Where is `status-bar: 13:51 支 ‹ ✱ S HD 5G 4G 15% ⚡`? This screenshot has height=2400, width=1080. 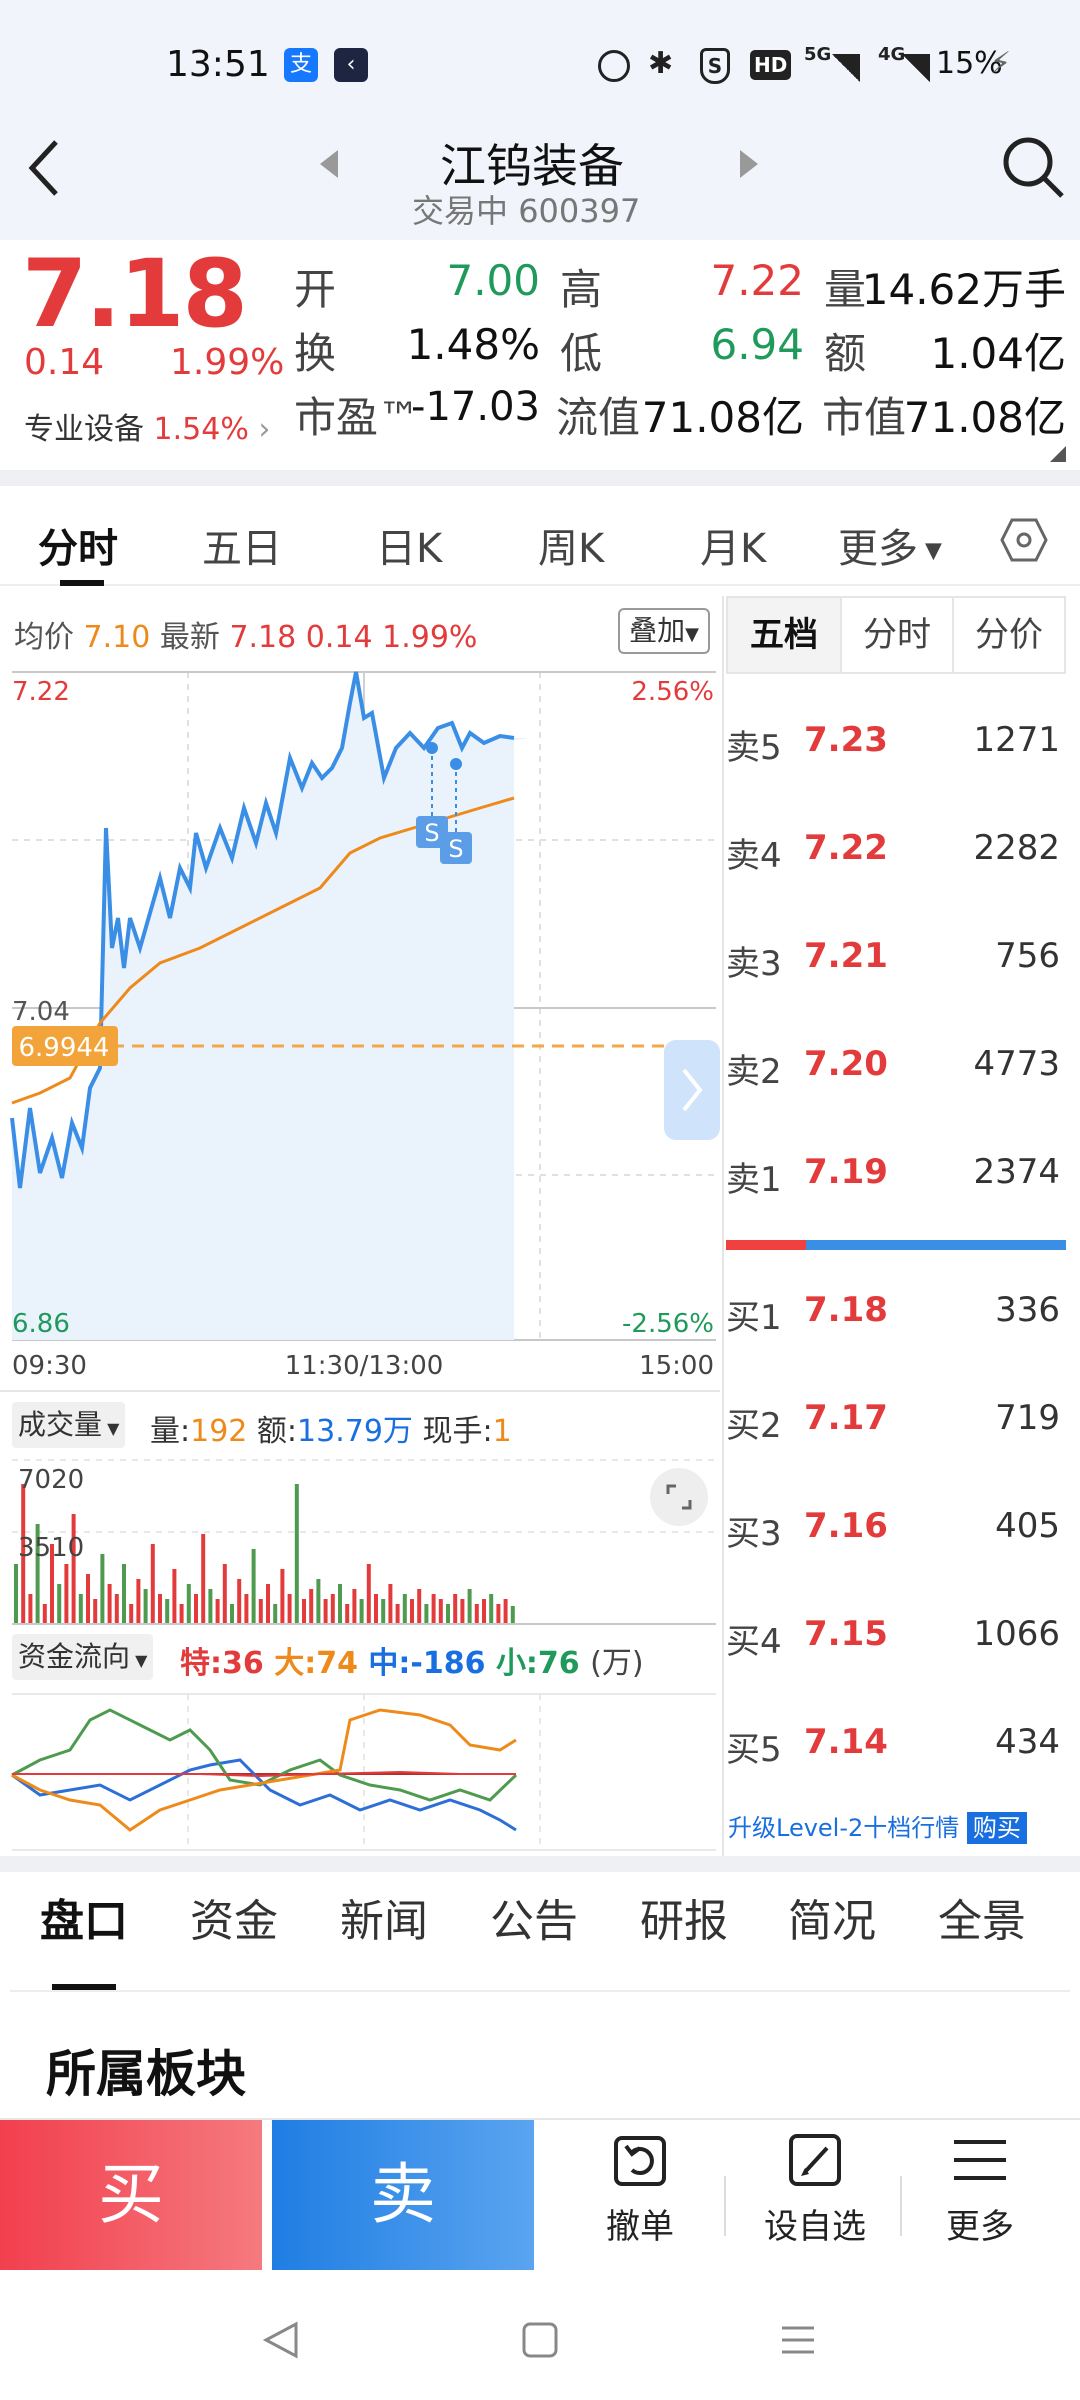 status-bar: 13:51 支 ‹ ✱ S HD 5G 4G 15% ⚡ is located at coordinates (540, 65).